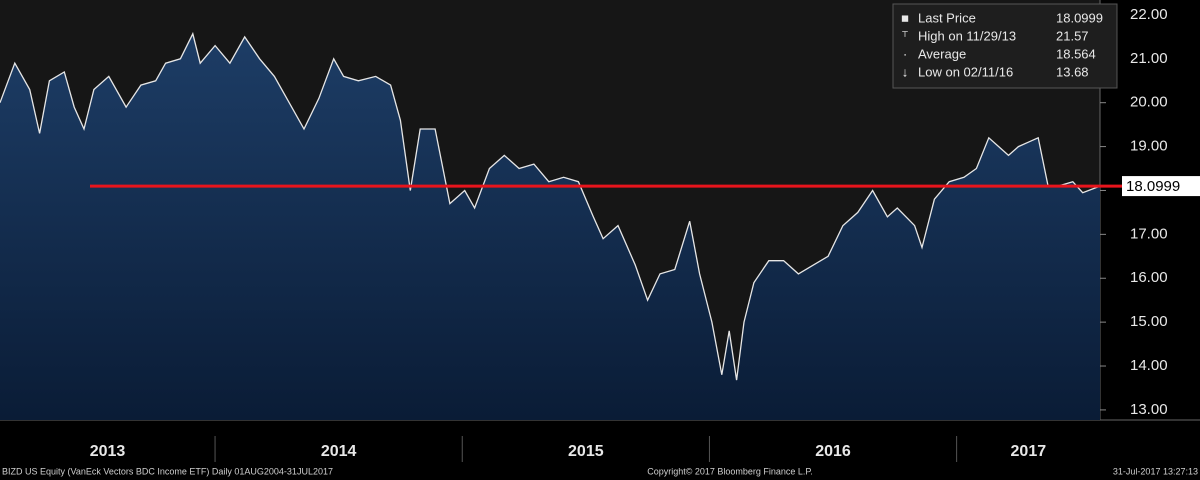  I want to click on y-tick-label: 16.00, so click(1149, 277).